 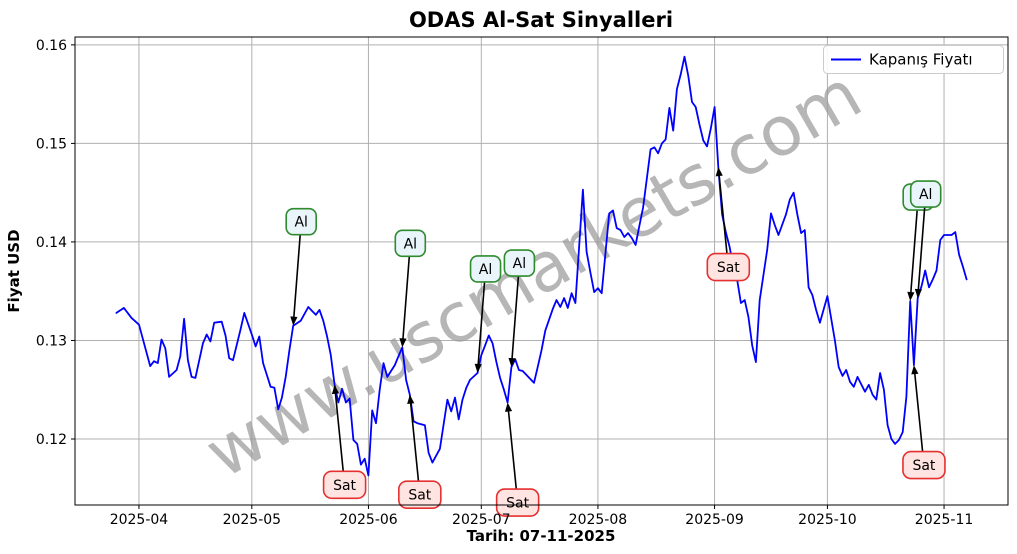 What do you see at coordinates (252, 520) in the screenshot?
I see `x-tick-label: 2025-05` at bounding box center [252, 520].